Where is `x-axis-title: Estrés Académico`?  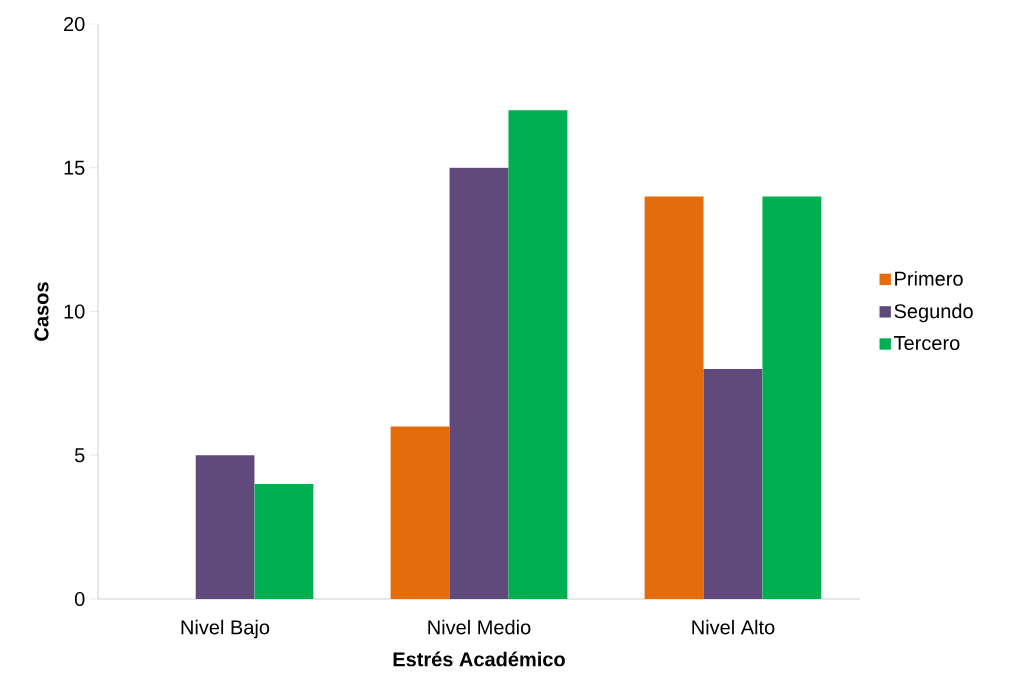 x-axis-title: Estrés Académico is located at coordinates (479, 659).